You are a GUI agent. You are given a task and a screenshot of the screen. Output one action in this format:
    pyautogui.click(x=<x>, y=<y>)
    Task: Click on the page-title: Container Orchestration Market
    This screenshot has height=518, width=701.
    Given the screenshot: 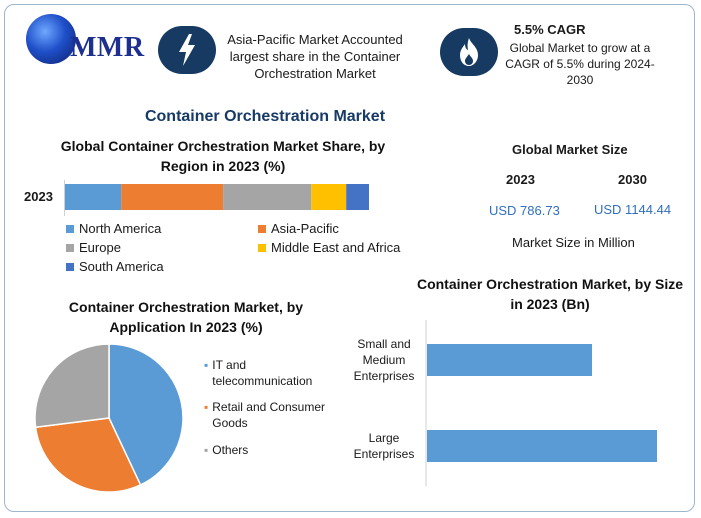 What is the action you would take?
    pyautogui.click(x=265, y=116)
    